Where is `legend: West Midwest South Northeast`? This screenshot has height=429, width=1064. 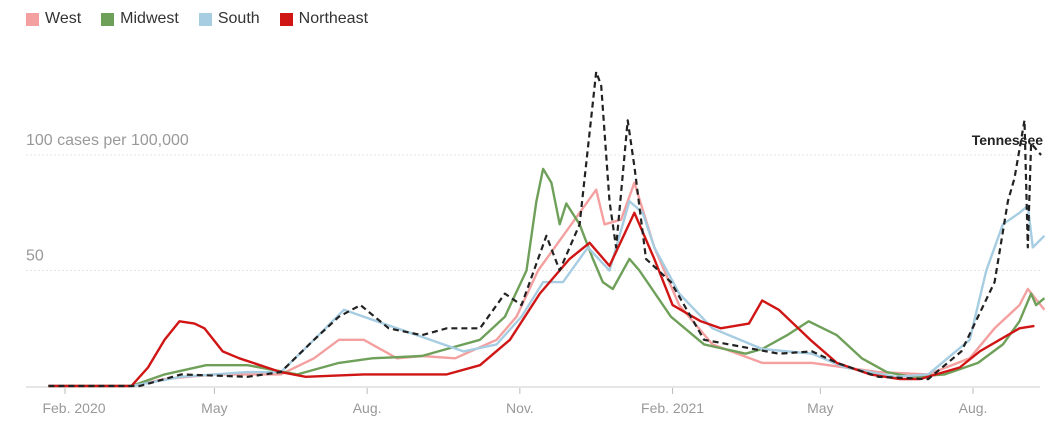
legend: West Midwest South Northeast is located at coordinates (197, 19).